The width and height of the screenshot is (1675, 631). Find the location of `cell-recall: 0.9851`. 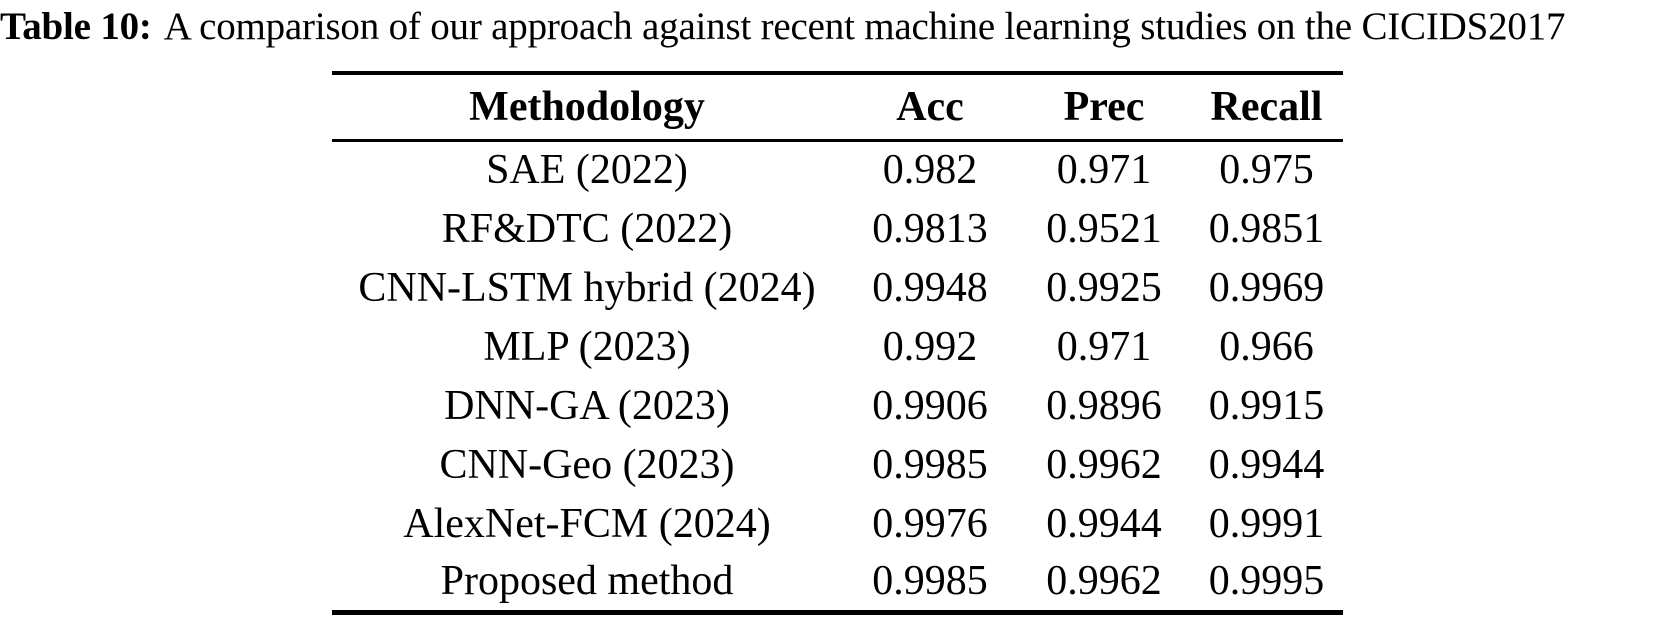

cell-recall: 0.9851 is located at coordinates (1266, 228).